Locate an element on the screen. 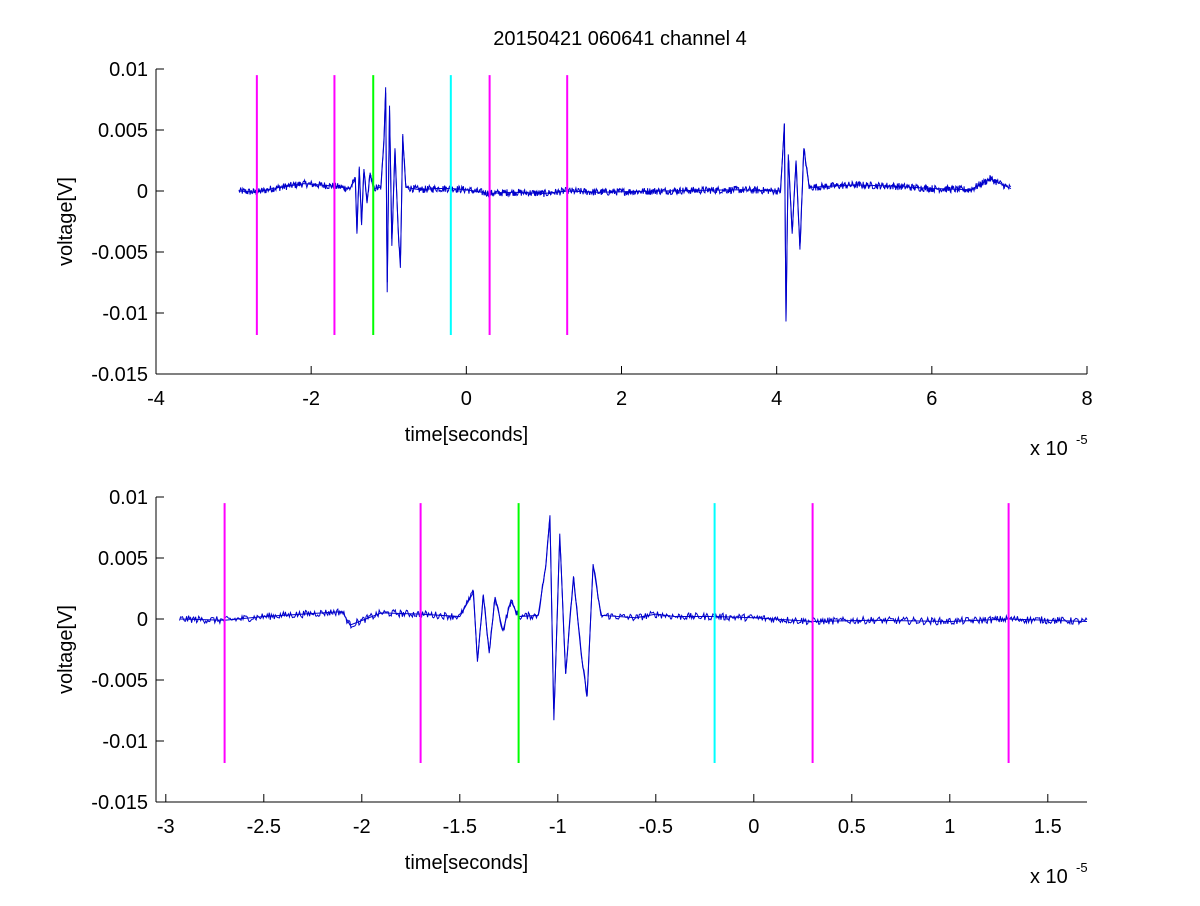  plot1-x-exponent: -5 is located at coordinates (1082, 439).